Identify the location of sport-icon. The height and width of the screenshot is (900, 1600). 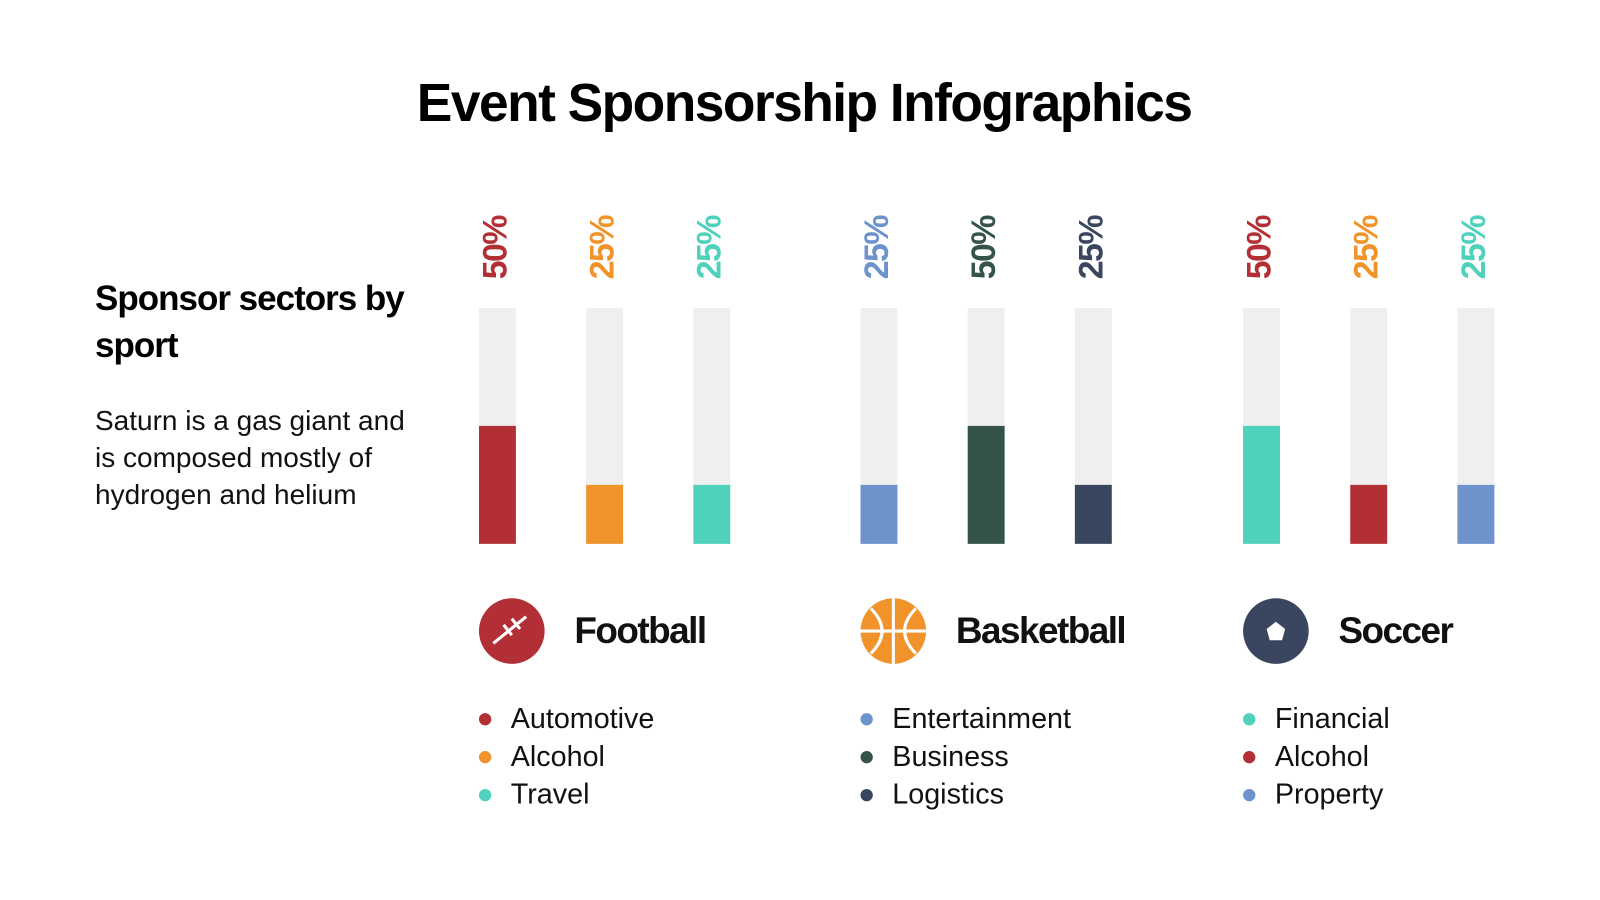
(511, 631).